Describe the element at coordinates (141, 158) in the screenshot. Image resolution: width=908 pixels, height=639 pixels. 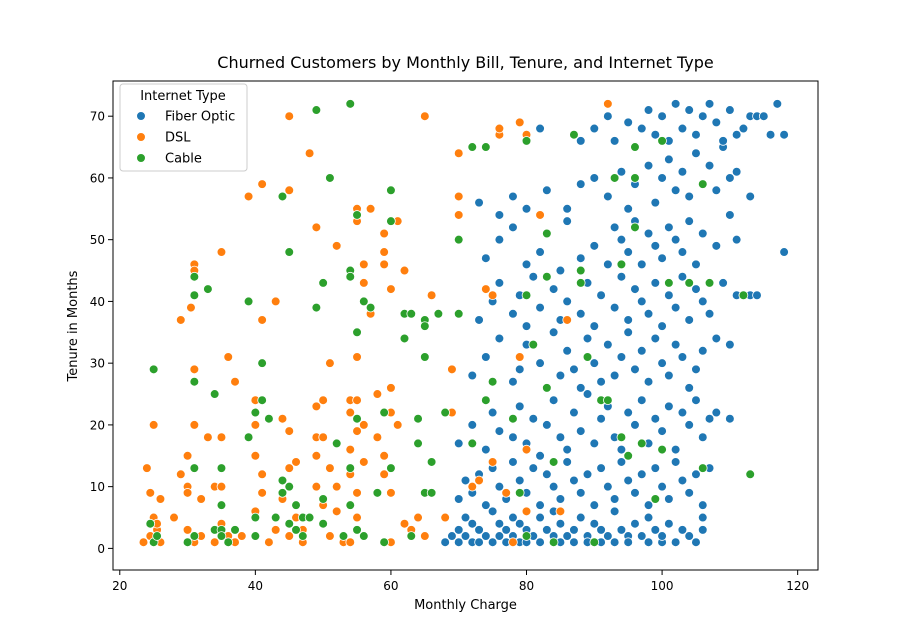
I see `legend-marker` at that location.